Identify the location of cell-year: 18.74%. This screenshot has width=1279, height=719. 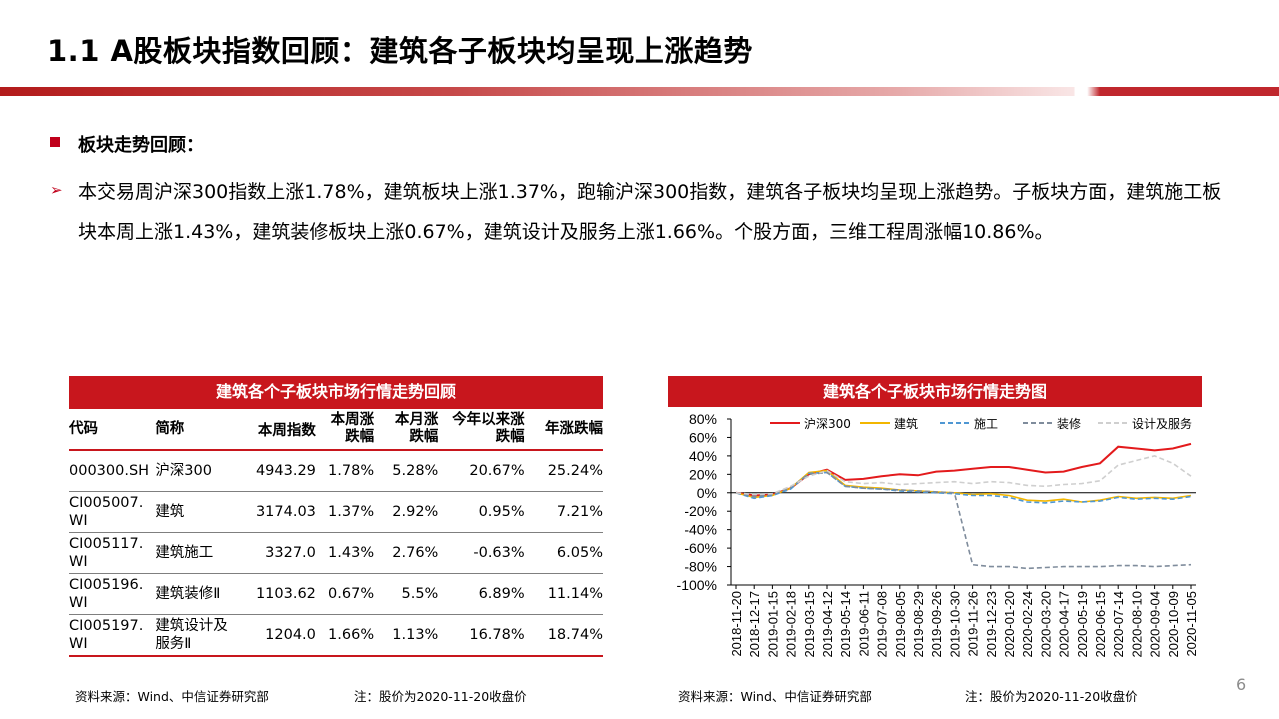
(563, 635).